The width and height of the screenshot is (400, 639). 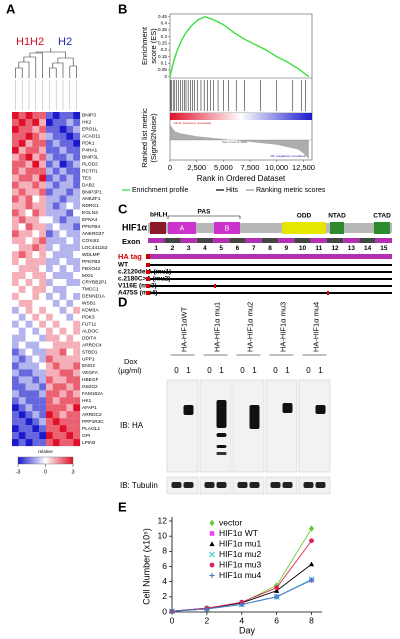 I want to click on dox-level: 0, so click(x=176, y=370).